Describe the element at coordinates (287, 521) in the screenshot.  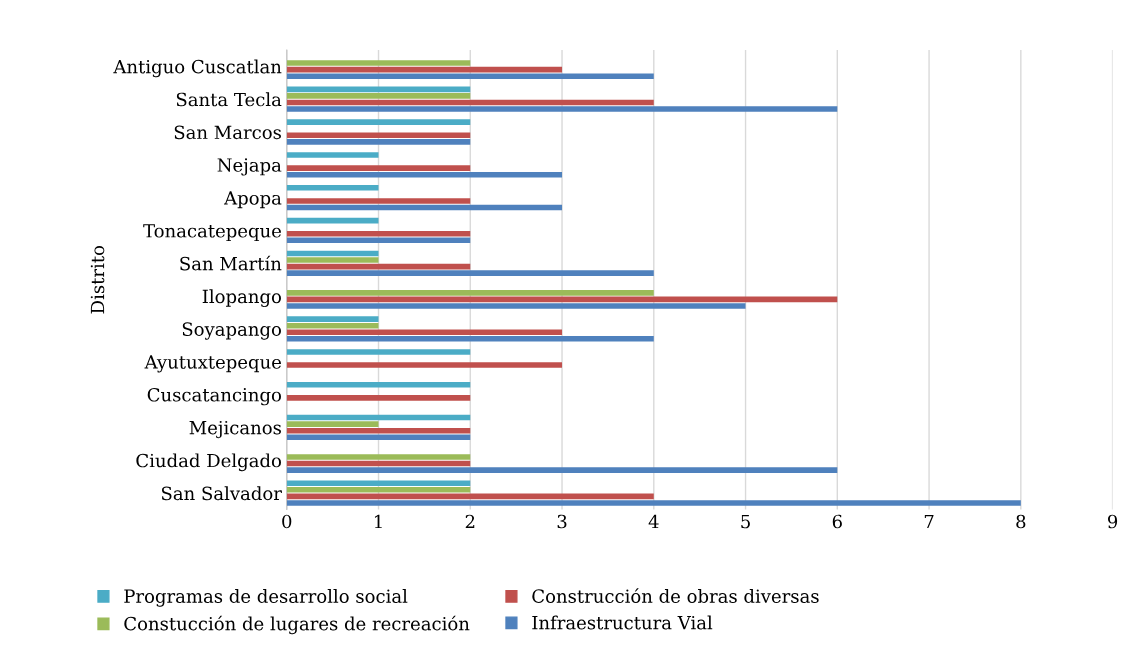
I see `x-tick-label: 0` at that location.